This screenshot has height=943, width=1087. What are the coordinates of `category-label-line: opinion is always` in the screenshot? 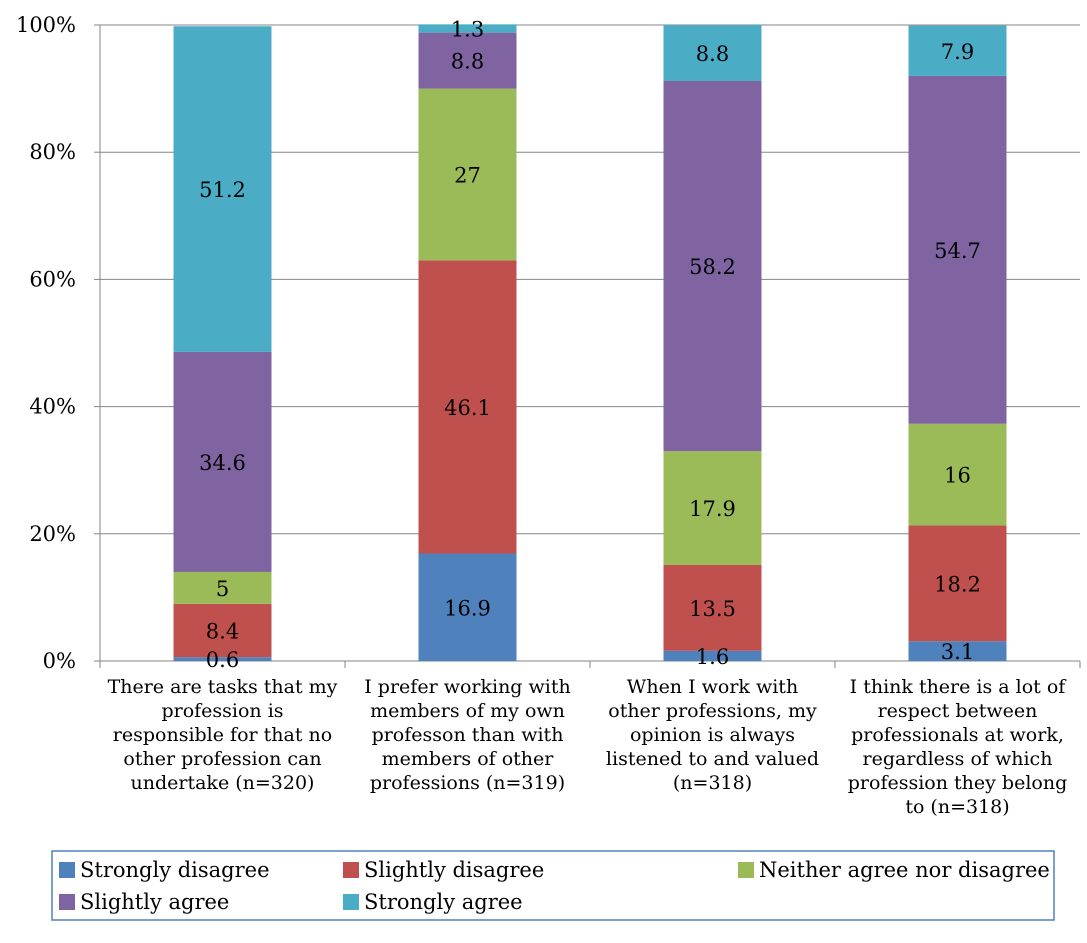 It's located at (712, 735).